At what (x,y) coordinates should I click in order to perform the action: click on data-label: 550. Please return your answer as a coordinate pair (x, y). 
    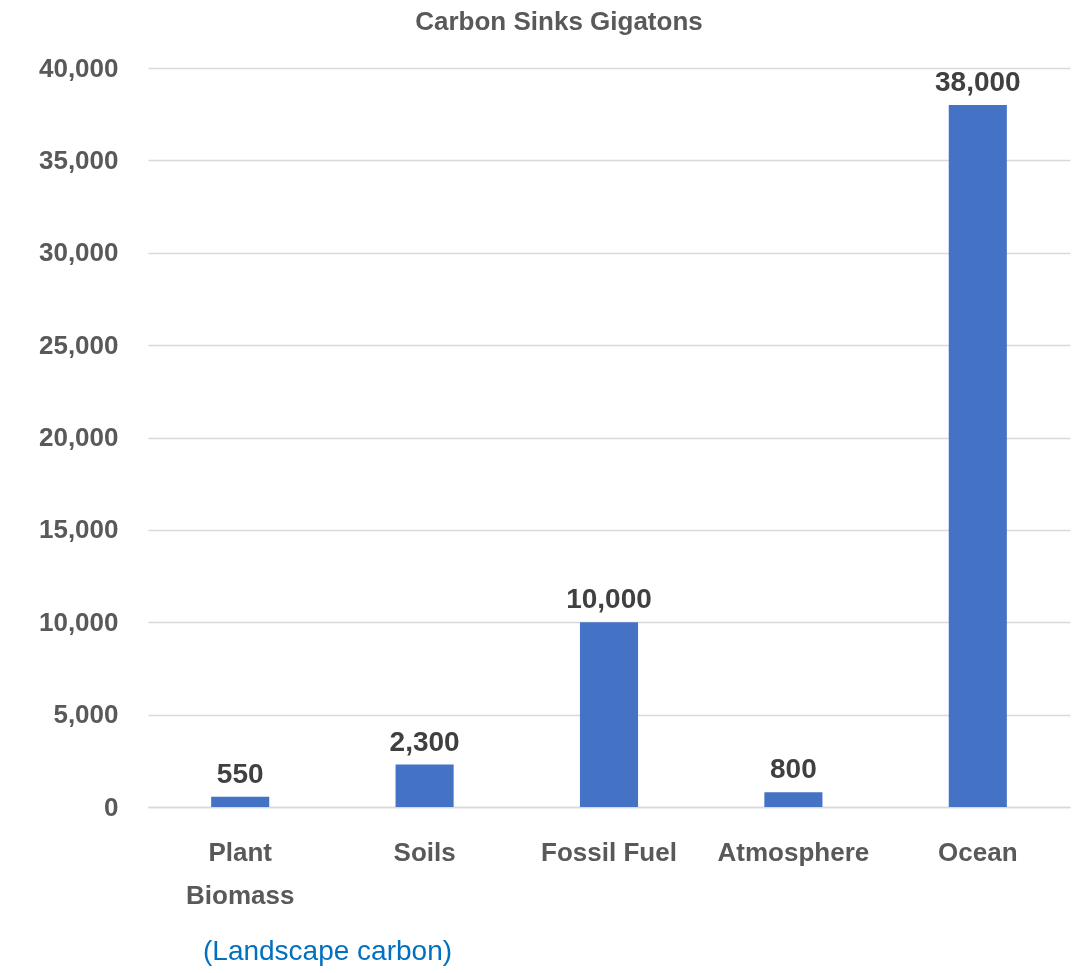
    Looking at the image, I should click on (240, 773).